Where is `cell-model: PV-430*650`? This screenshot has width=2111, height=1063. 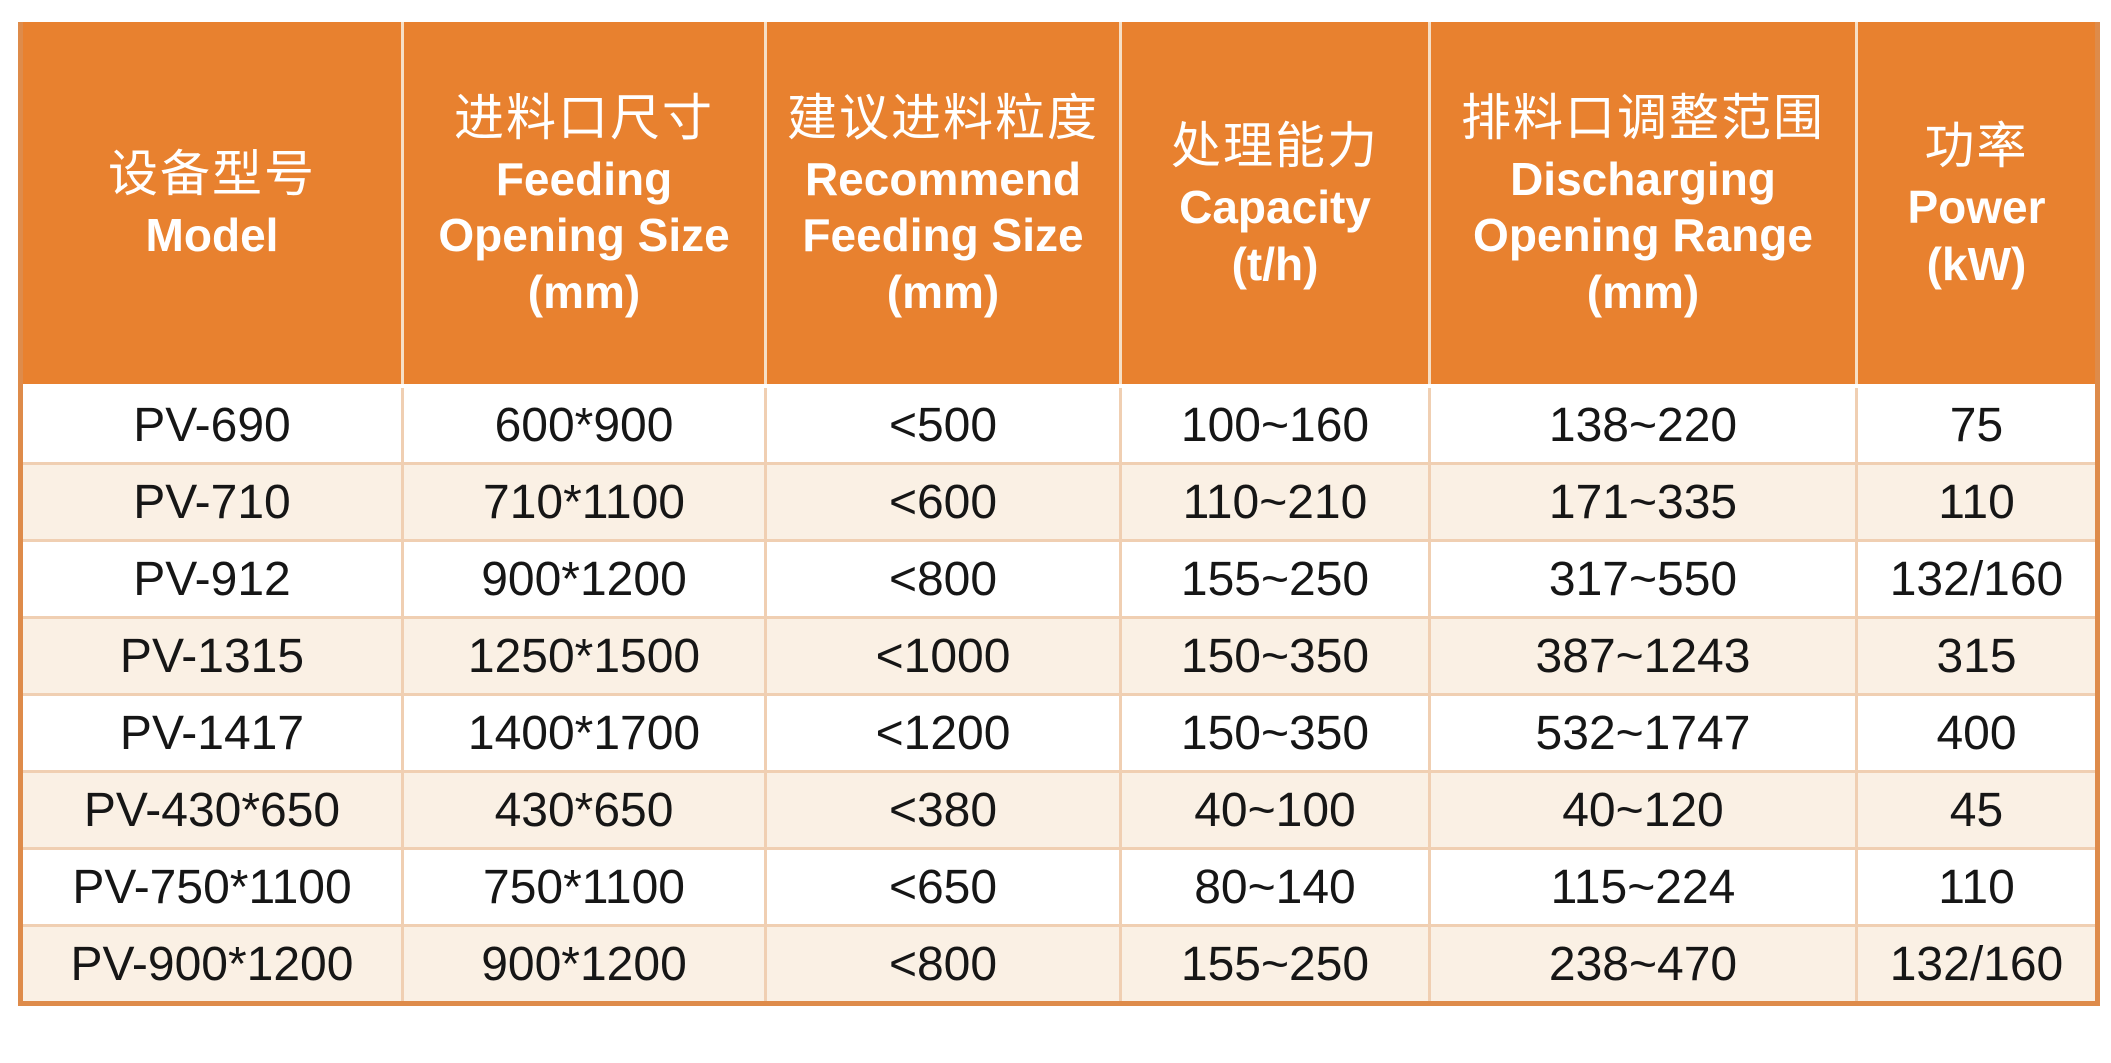 cell-model: PV-430*650 is located at coordinates (211, 810).